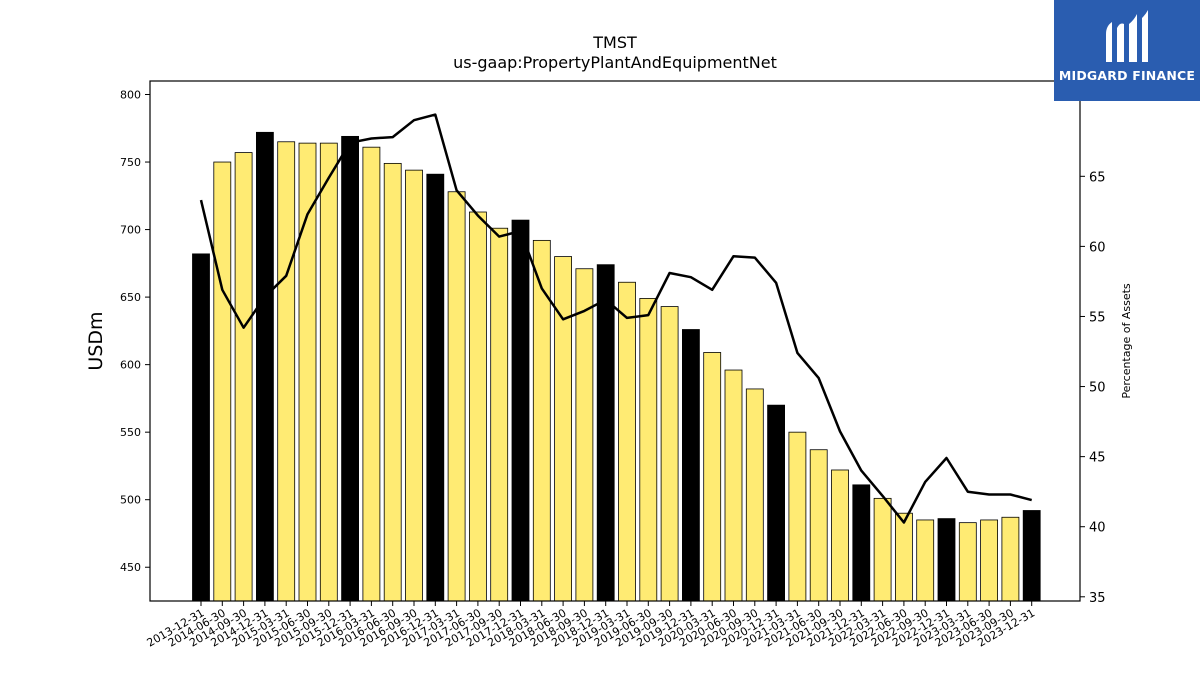 The width and height of the screenshot is (1200, 675). Describe the element at coordinates (1127, 75) in the screenshot. I see `logo-text: MIDGARD FINANCE` at that location.